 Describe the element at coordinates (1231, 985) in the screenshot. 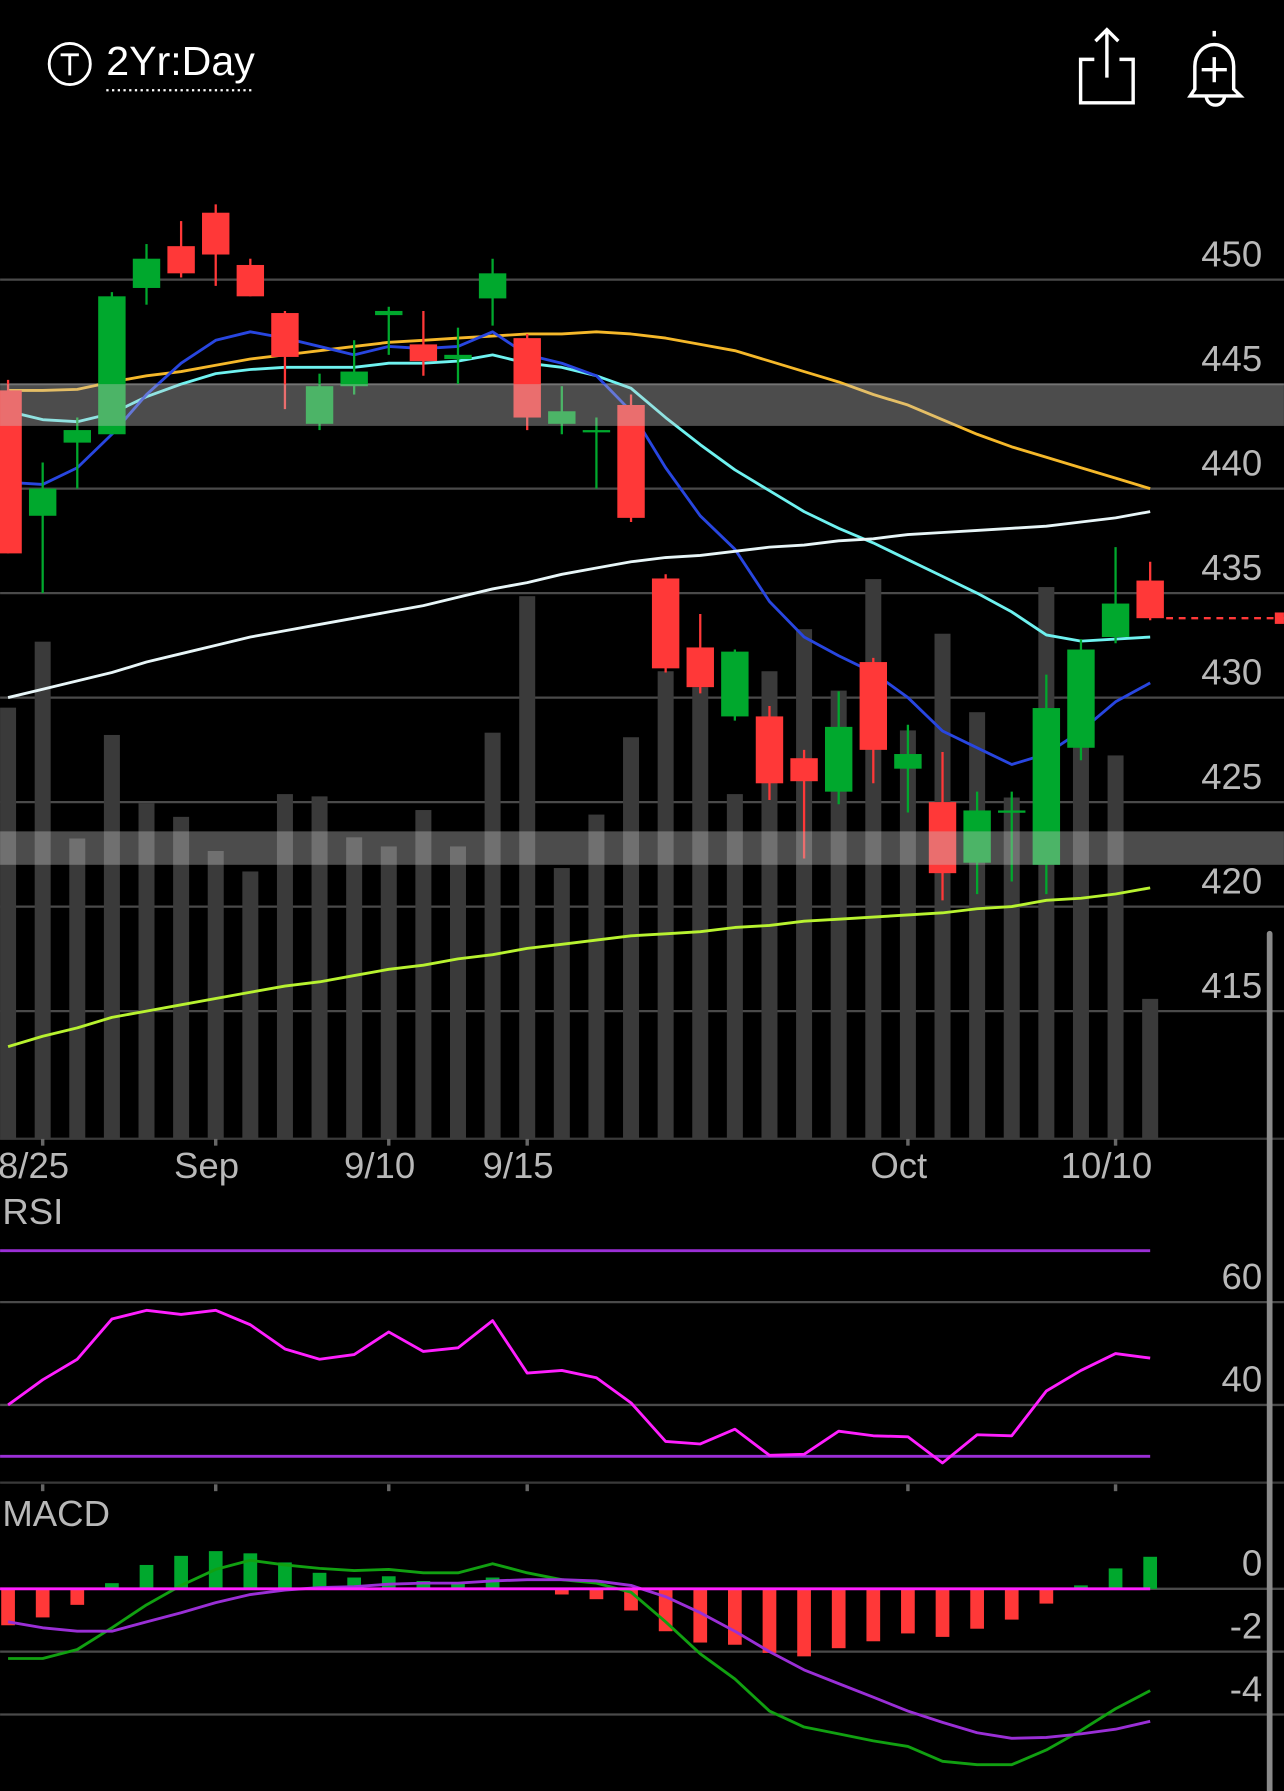

I see `y-tick-label: 415` at that location.